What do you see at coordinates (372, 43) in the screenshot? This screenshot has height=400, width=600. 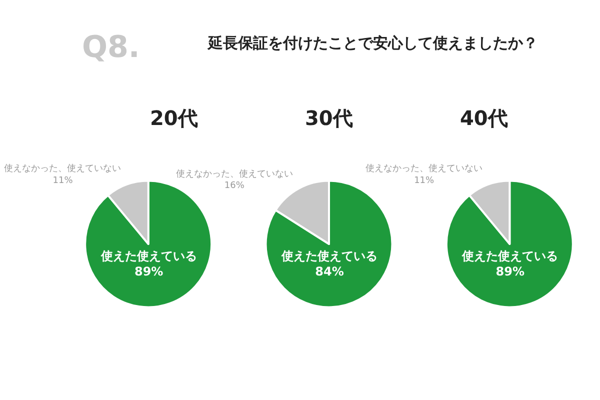 I see `text: 延長保証を付けたことで安心して使えましたか？` at bounding box center [372, 43].